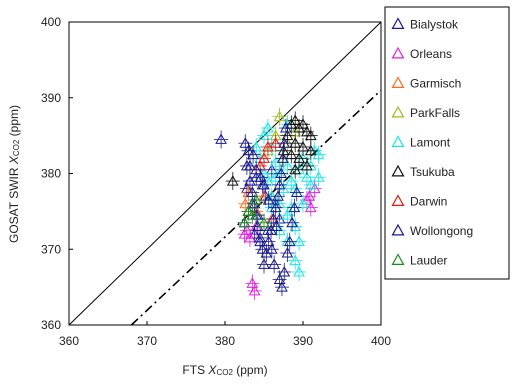 The image size is (513, 391). Describe the element at coordinates (51, 249) in the screenshot. I see `y-tick-label: 370` at that location.